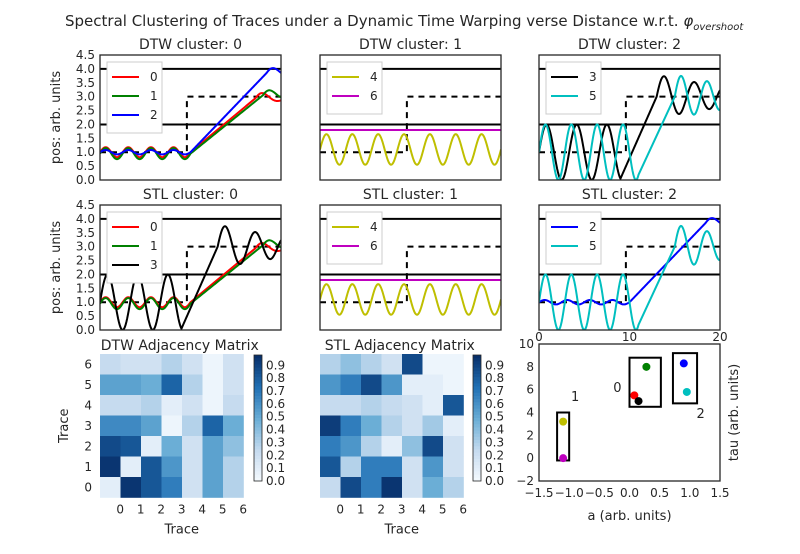  Describe the element at coordinates (494, 365) in the screenshot. I see `colorbar-tick-label: 0.9` at that location.